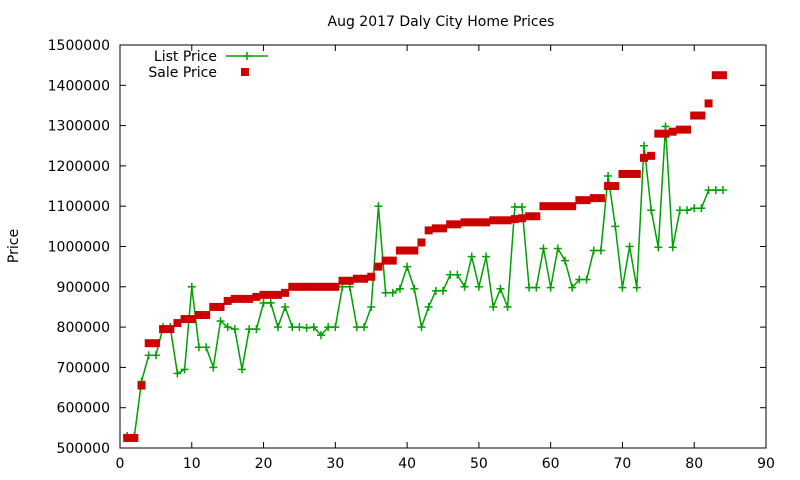 The height and width of the screenshot is (480, 800). What do you see at coordinates (120, 464) in the screenshot?
I see `x-tick-label: 0` at bounding box center [120, 464].